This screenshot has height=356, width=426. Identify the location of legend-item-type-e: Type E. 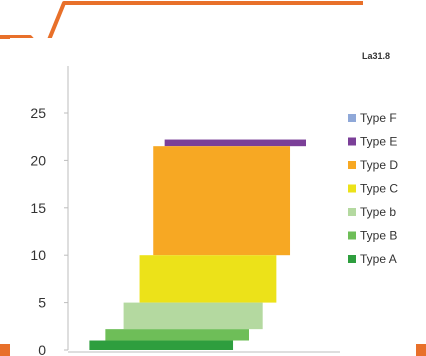
(372, 142).